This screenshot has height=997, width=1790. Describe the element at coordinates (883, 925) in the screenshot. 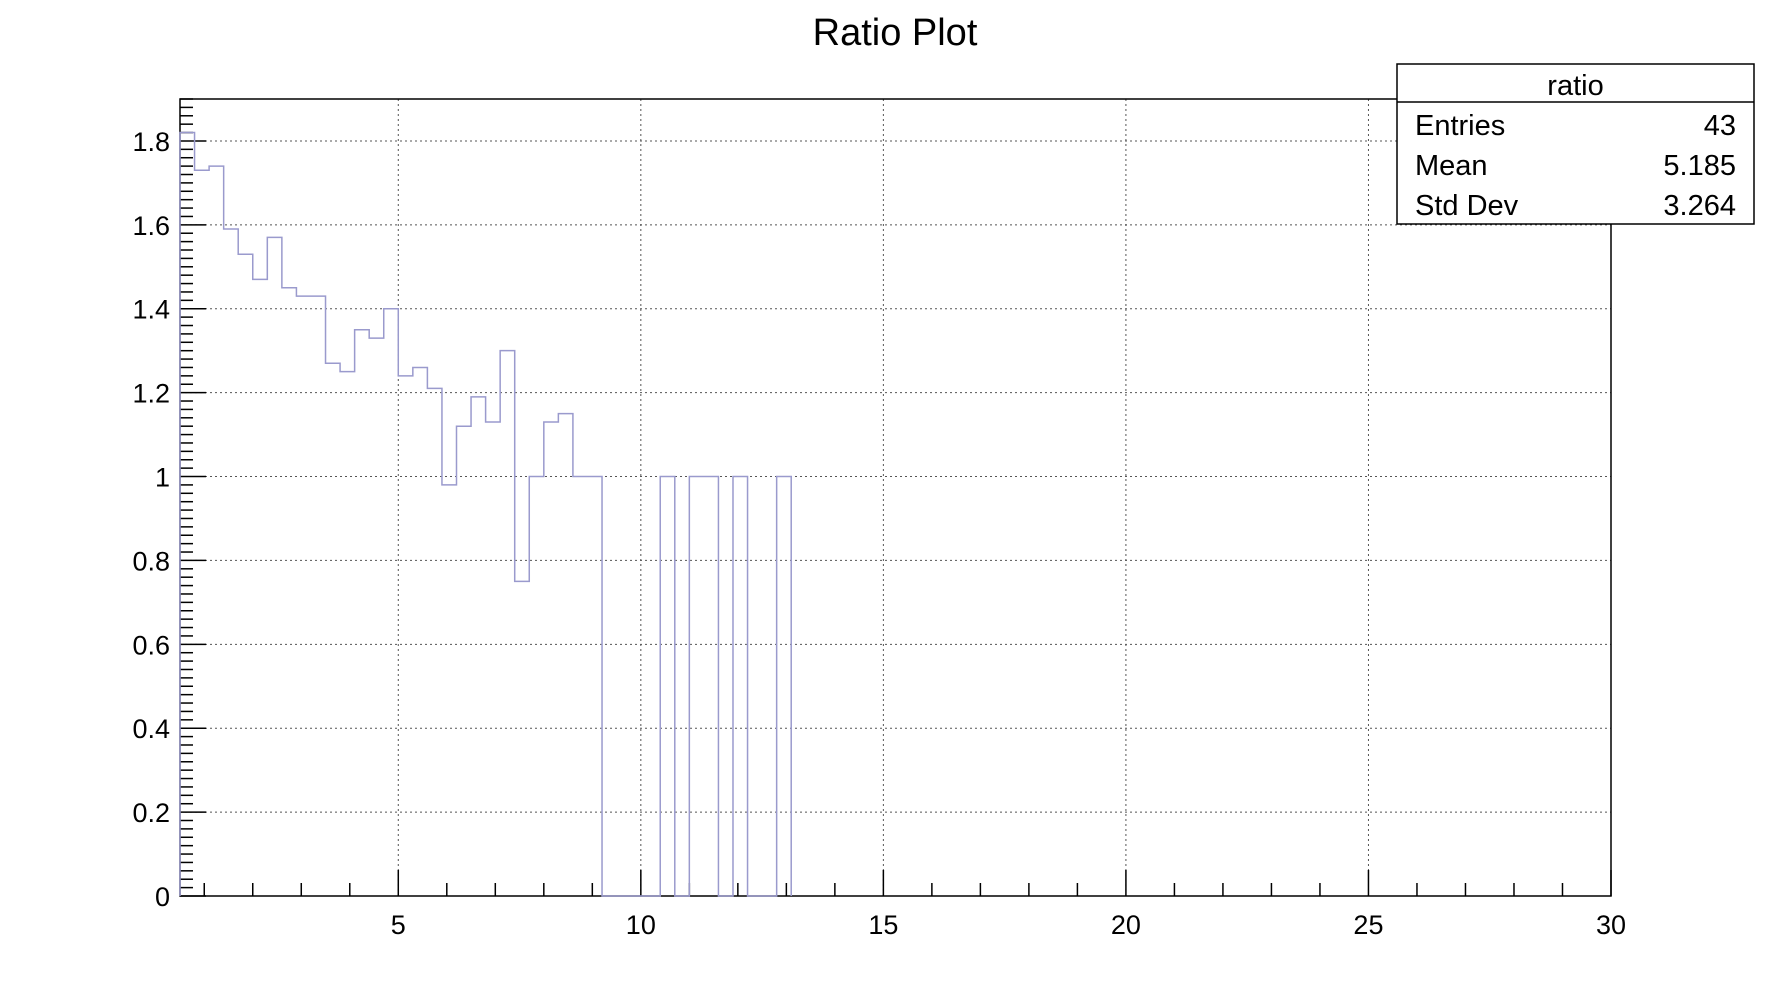

I see `x-tick-label: 15` at that location.